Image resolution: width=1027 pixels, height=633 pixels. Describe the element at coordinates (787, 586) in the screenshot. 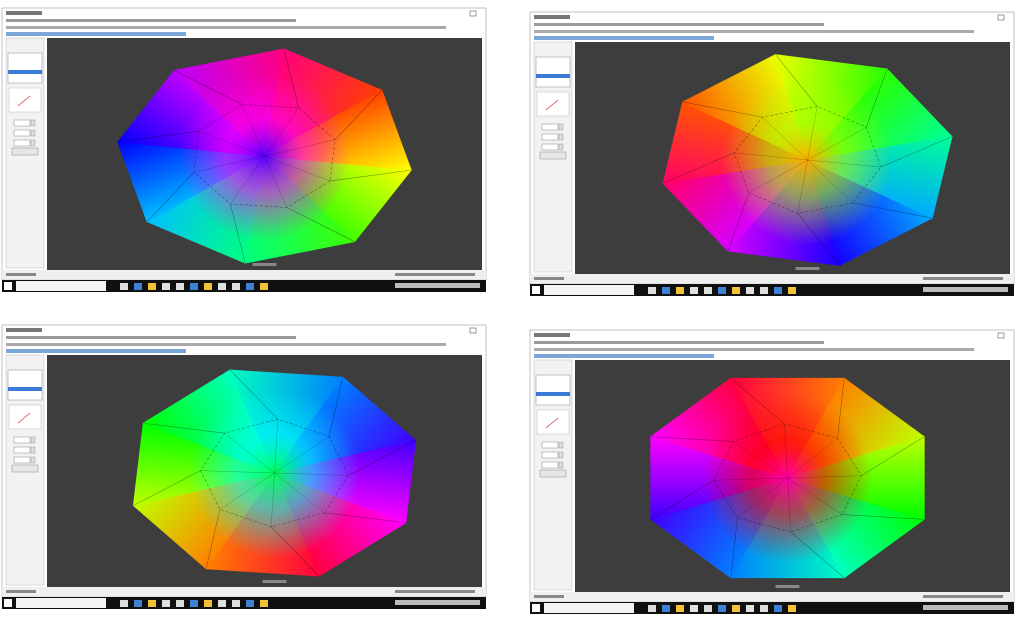

I see `viewport-caption` at that location.